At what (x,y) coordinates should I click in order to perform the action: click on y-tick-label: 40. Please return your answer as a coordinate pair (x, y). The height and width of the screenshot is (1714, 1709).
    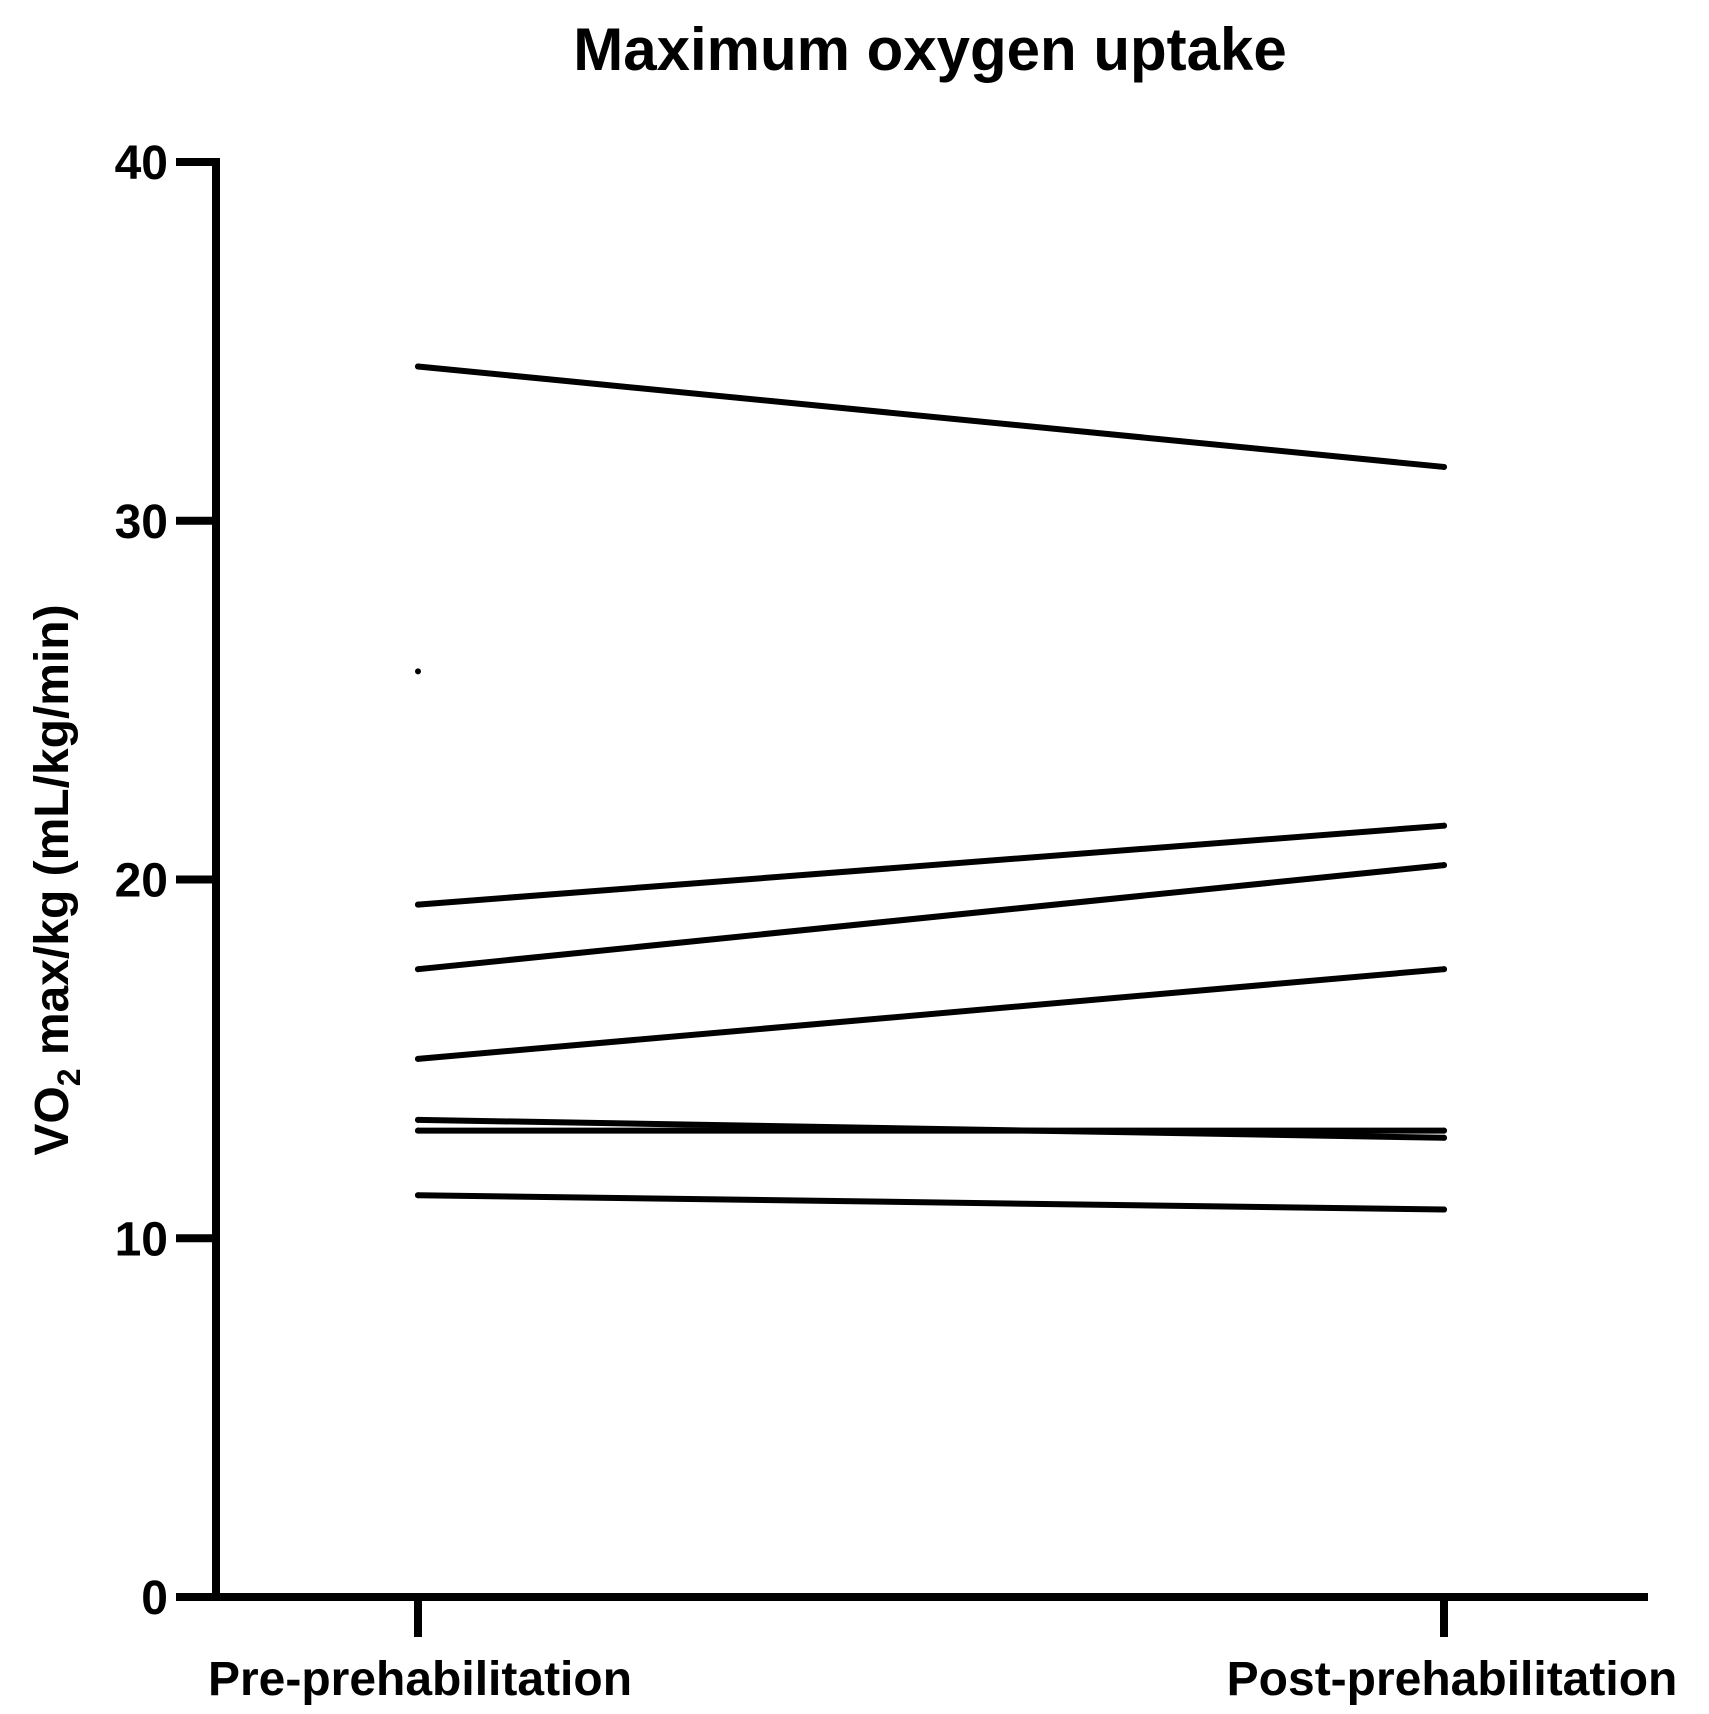
    Looking at the image, I should click on (141, 163).